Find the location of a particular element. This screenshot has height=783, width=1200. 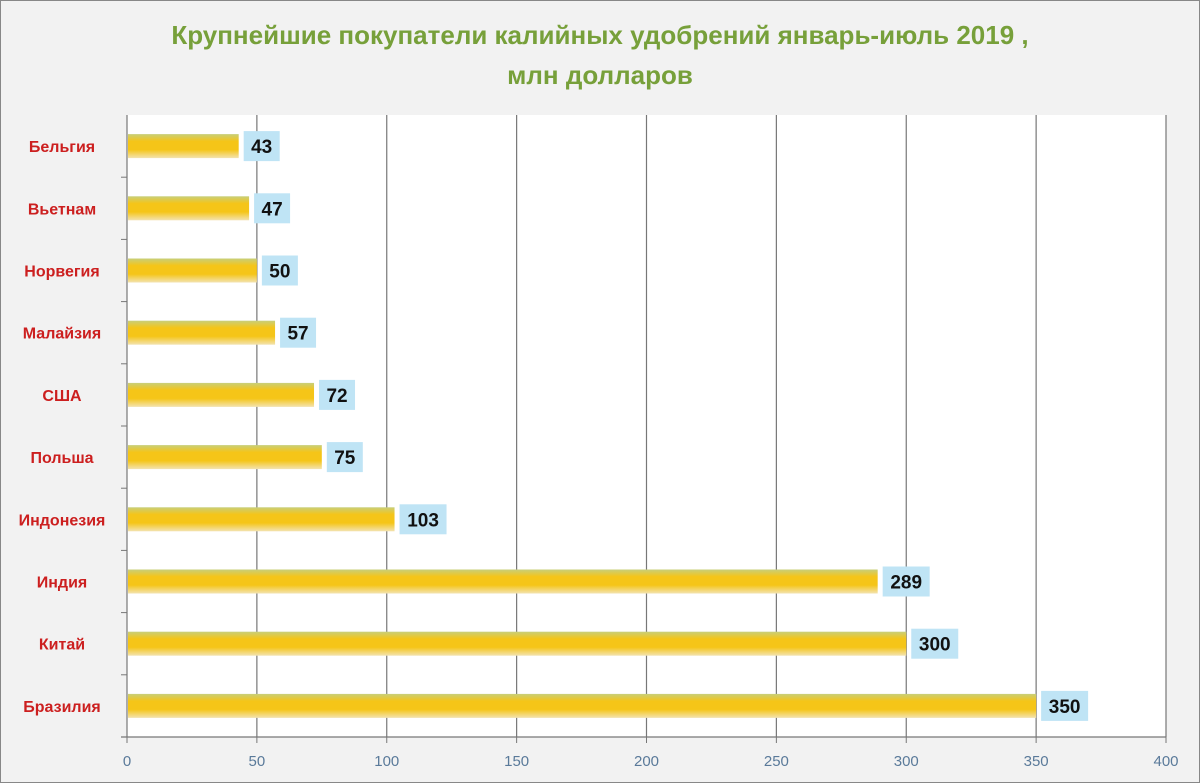

x-tick-label: 400 is located at coordinates (1165, 761).